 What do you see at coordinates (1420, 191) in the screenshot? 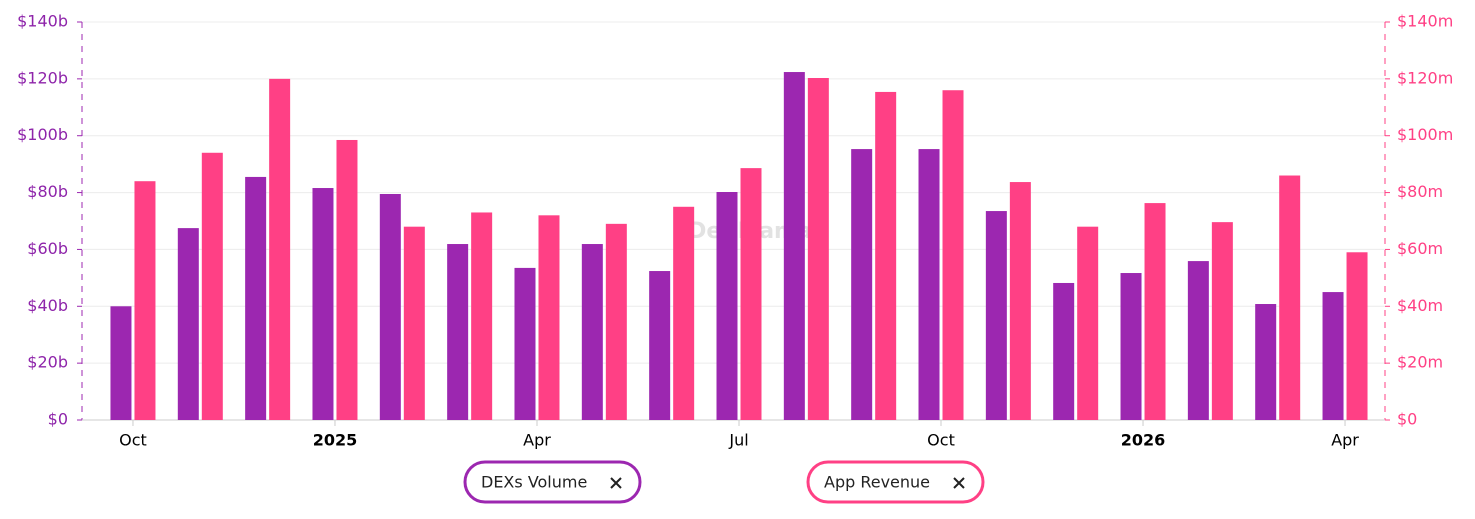
I see `y2-tick-label: $80m` at bounding box center [1420, 191].